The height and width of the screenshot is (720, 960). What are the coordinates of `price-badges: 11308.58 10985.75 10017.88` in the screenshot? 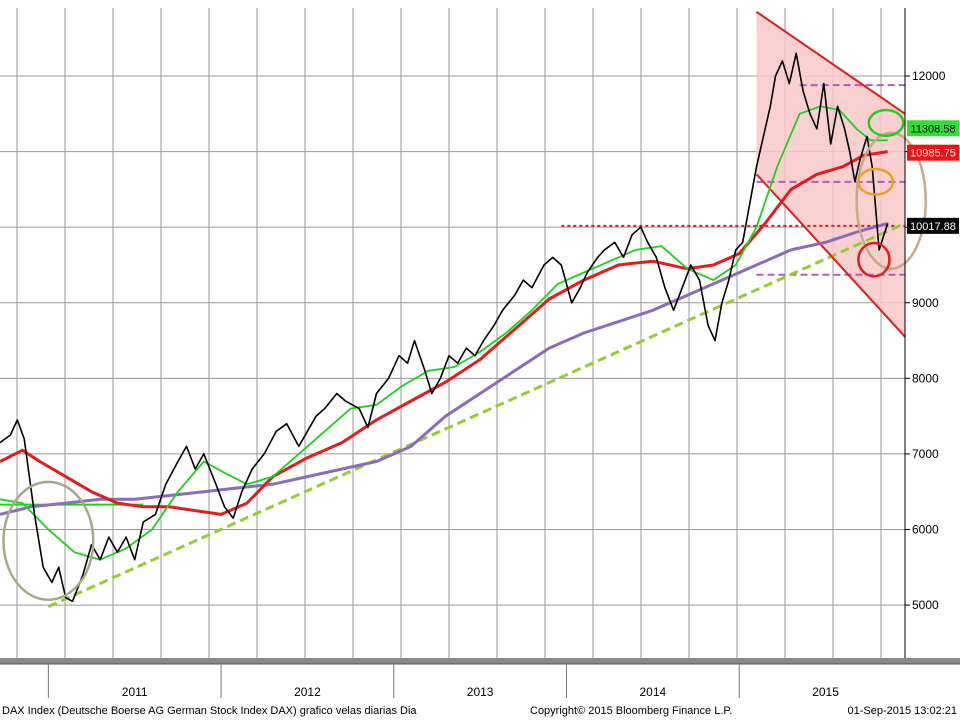 It's located at (933, 177).